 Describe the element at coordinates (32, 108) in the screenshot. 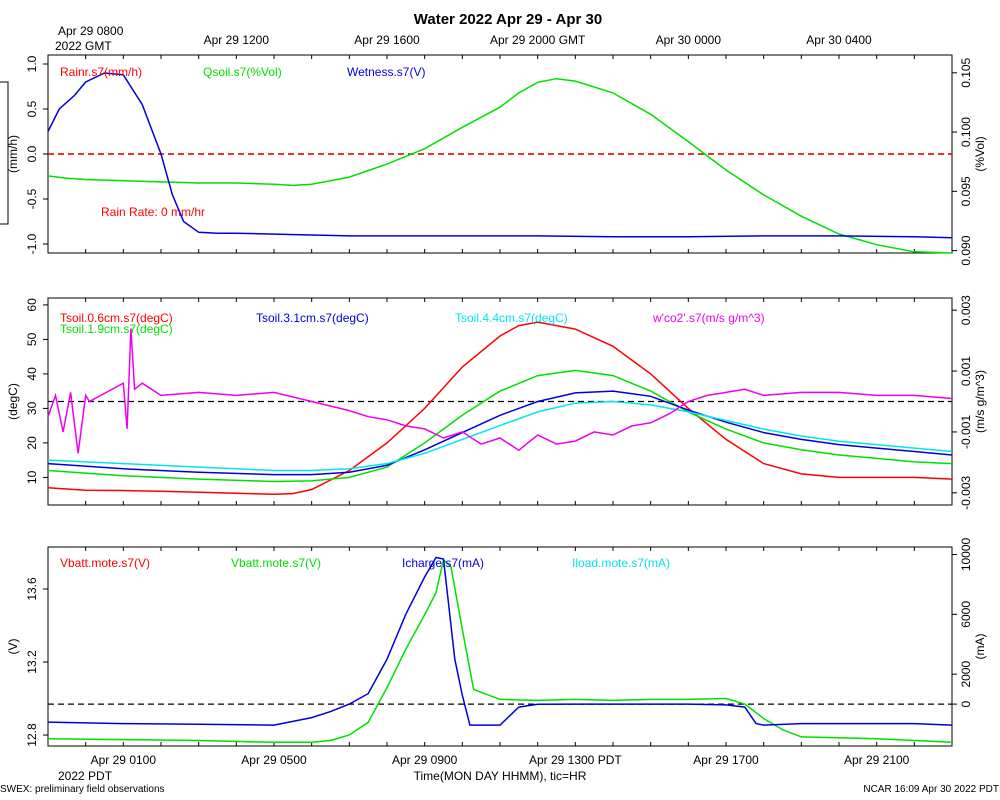

I see `left-tick-label: 0.5` at that location.